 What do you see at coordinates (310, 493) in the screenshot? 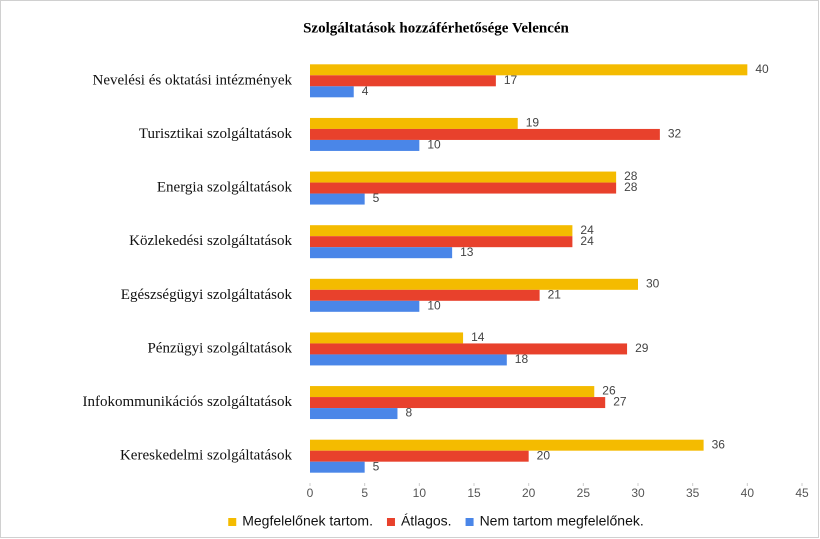
I see `x-tick-label: 0` at bounding box center [310, 493].